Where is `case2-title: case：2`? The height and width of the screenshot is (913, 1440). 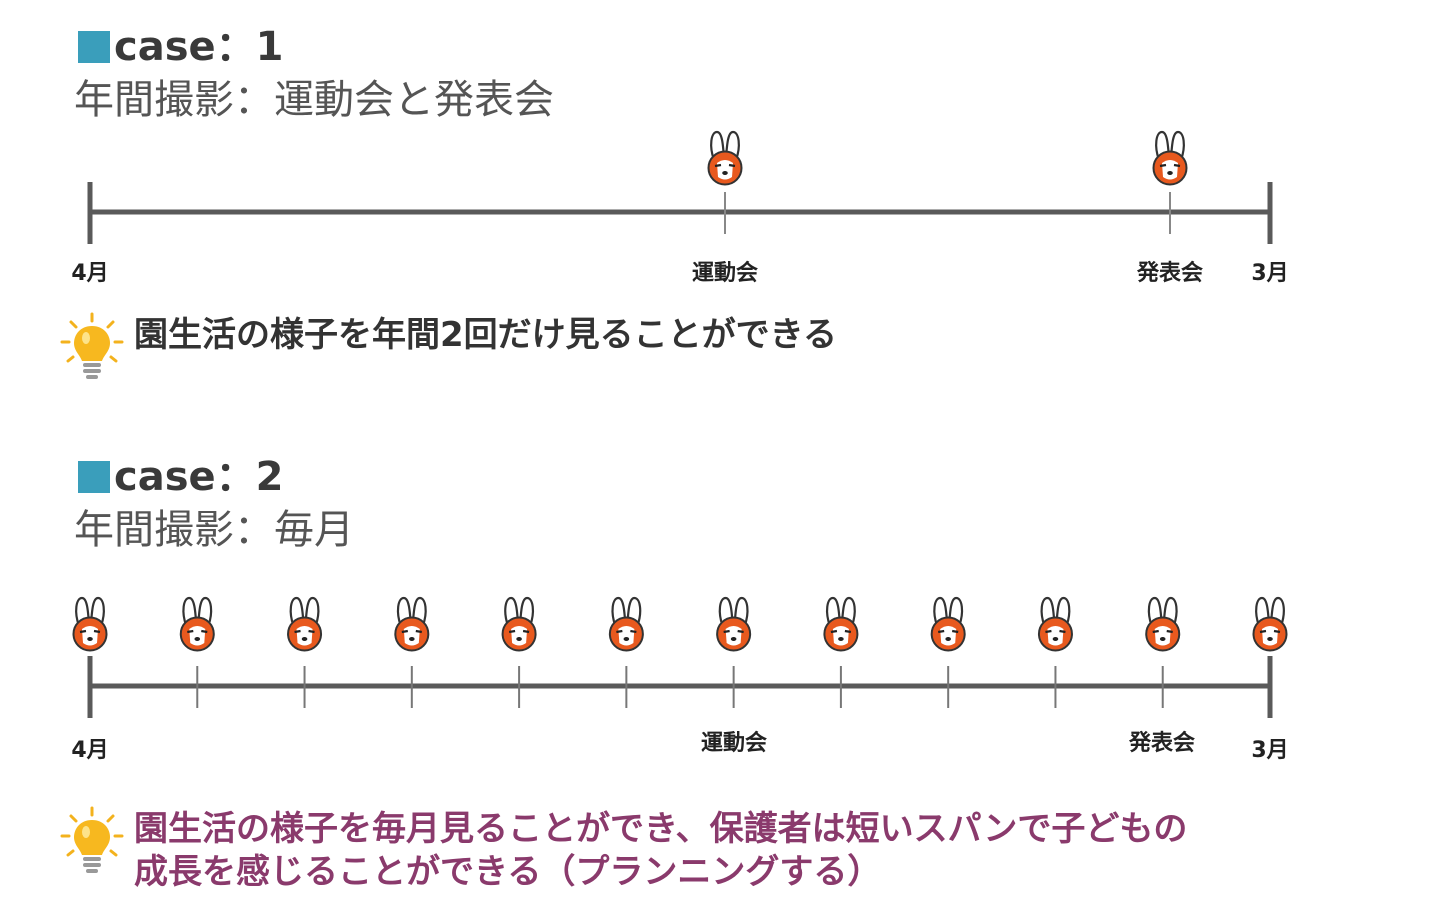 case2-title: case：2 is located at coordinates (180, 477).